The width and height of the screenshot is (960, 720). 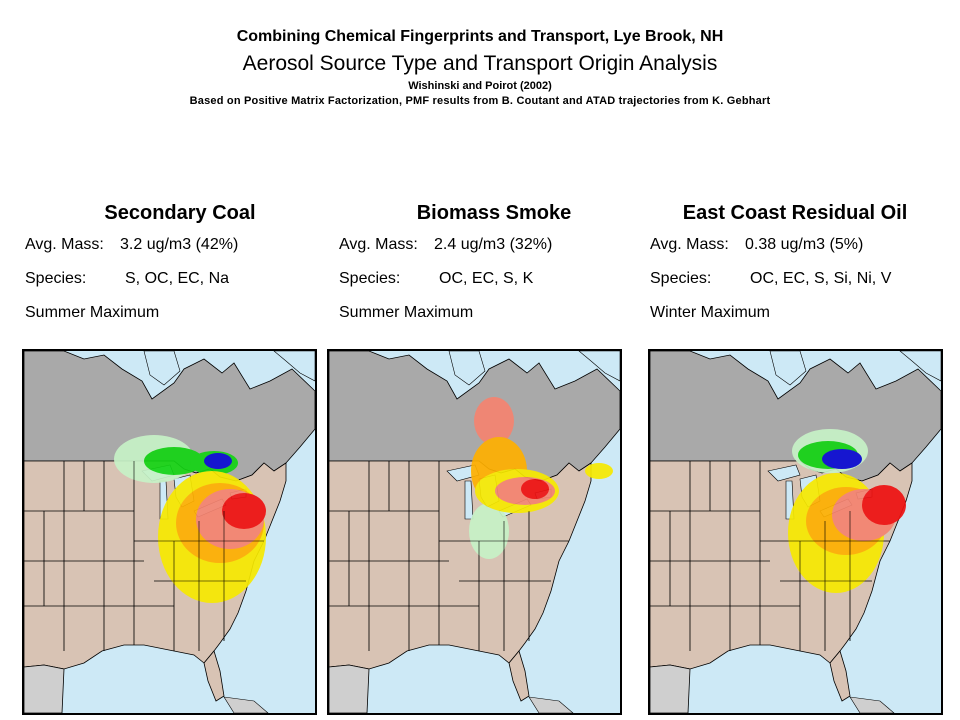 What do you see at coordinates (493, 244) in the screenshot?
I see `mass-value: 2.4 ug/m3 (32%)` at bounding box center [493, 244].